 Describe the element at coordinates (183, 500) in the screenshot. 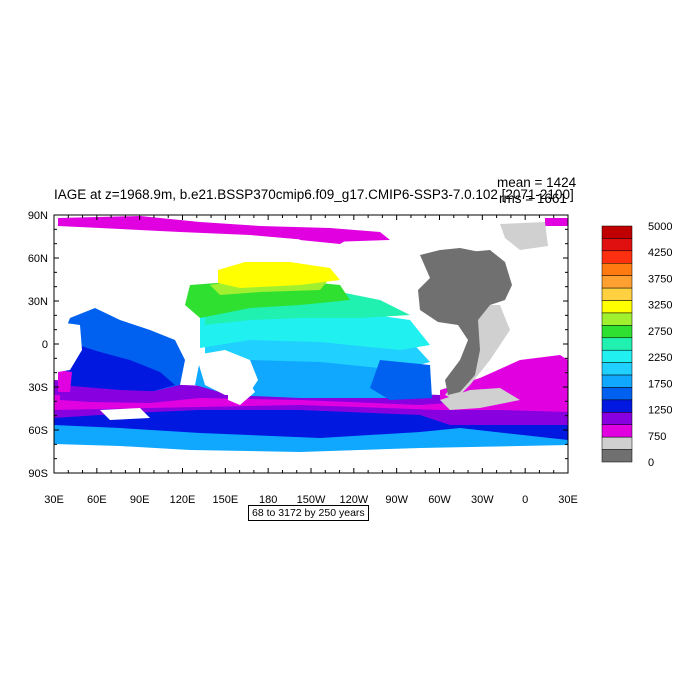

I see `lon-tick-label: 120E` at that location.